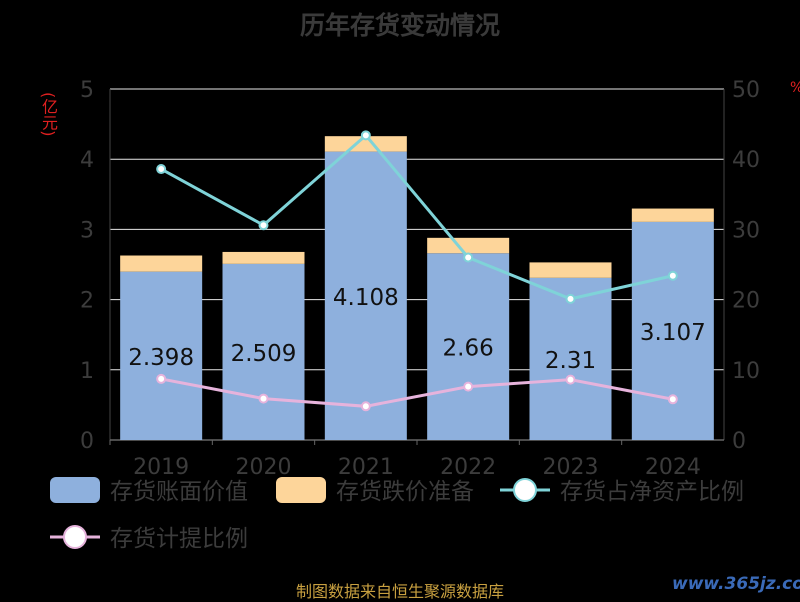 This screenshot has height=602, width=800. Describe the element at coordinates (739, 441) in the screenshot. I see `y-right-tick-label: 0` at that location.